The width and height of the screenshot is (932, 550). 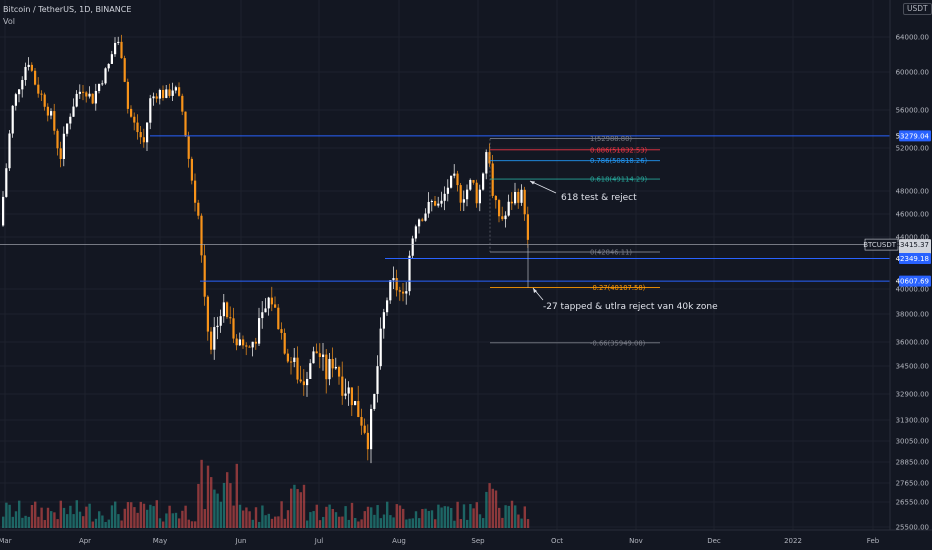 I want to click on price-tick-label: 56000.00, so click(x=912, y=111).